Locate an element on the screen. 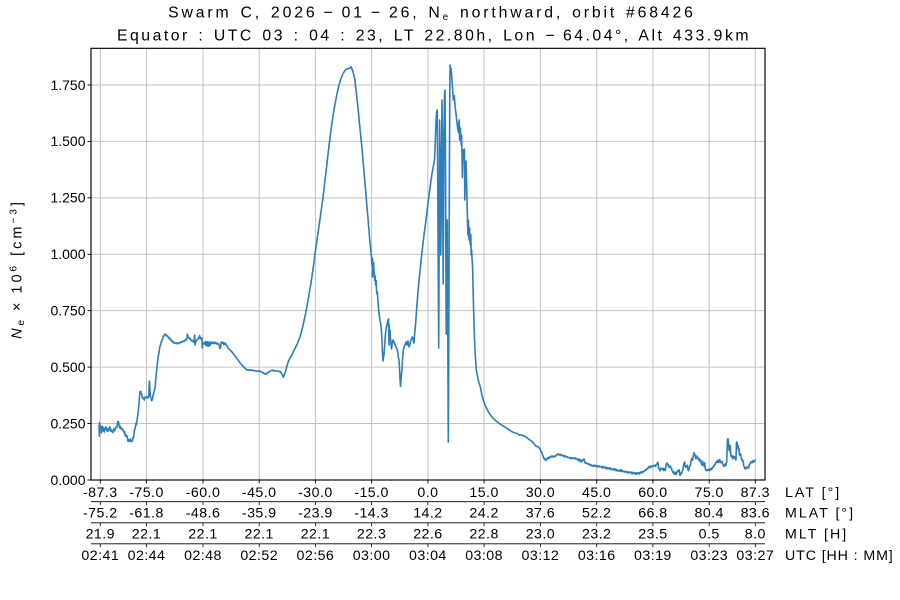  svg-text: 02:48 is located at coordinates (203, 556).